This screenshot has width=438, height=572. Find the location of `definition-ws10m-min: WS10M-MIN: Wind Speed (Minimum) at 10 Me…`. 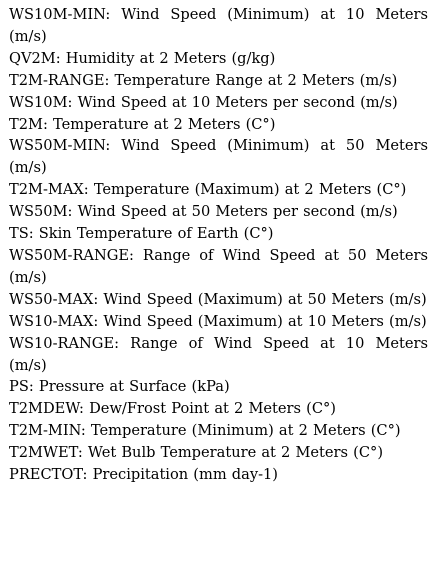

definition-ws10m-min: WS10M-MIN: Wind Speed (Minimum) at 10 Me… is located at coordinates (218, 25).